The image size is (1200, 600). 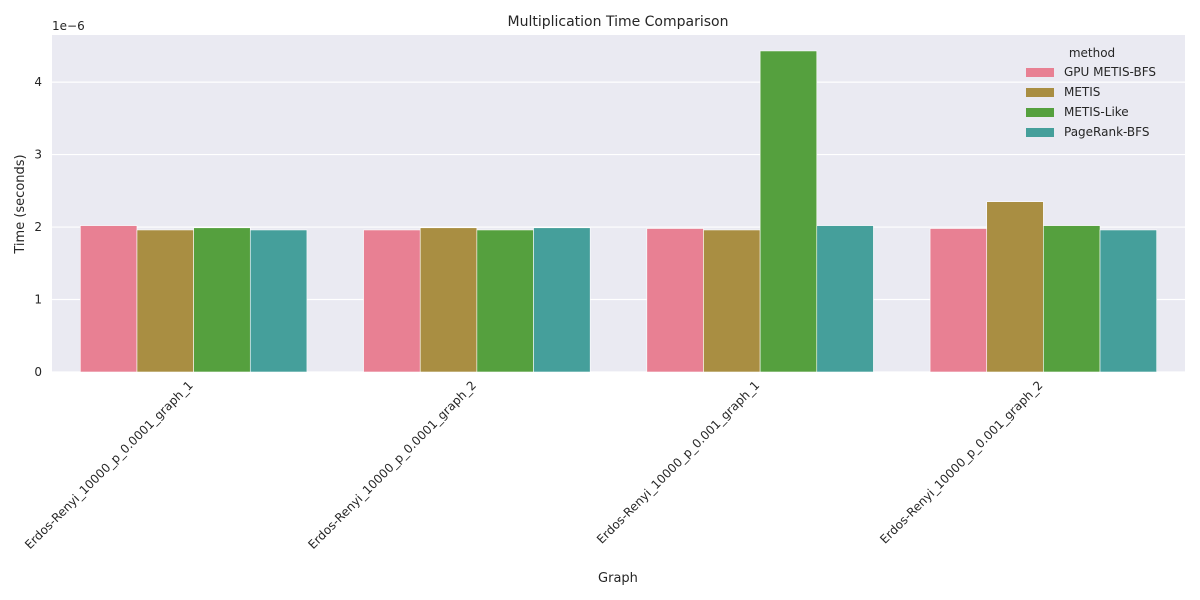 What do you see at coordinates (1082, 92) in the screenshot?
I see `legend-entry: METIS` at bounding box center [1082, 92].